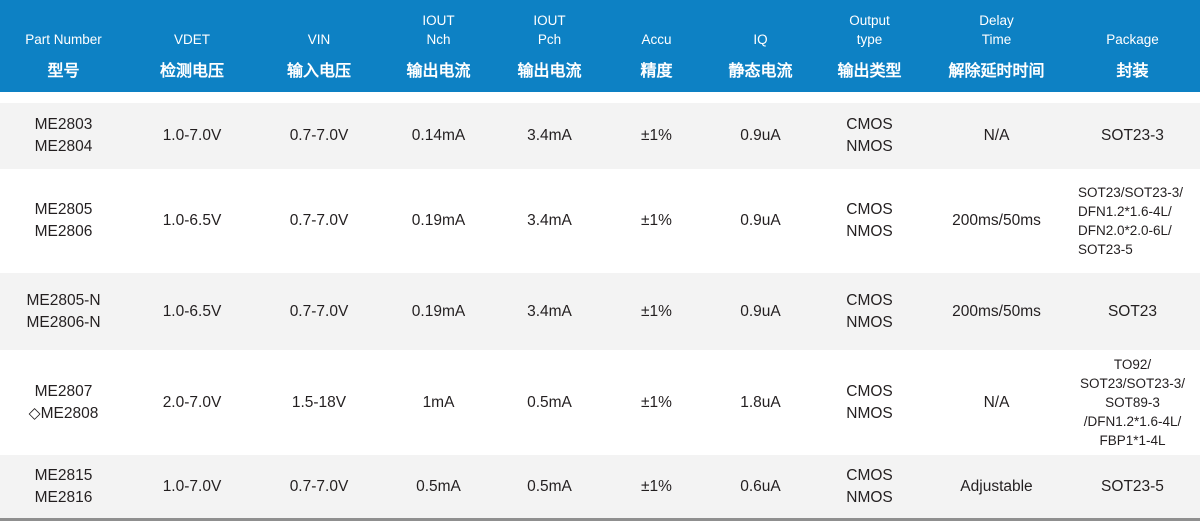 This screenshot has height=524, width=1200. What do you see at coordinates (549, 30) in the screenshot?
I see `header-en-iout-pch: IOUT Pch` at bounding box center [549, 30].